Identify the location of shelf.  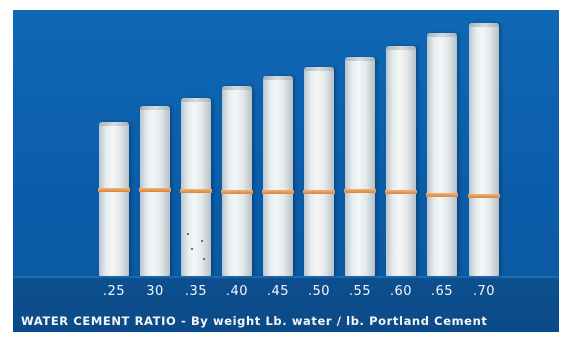
(286, 305).